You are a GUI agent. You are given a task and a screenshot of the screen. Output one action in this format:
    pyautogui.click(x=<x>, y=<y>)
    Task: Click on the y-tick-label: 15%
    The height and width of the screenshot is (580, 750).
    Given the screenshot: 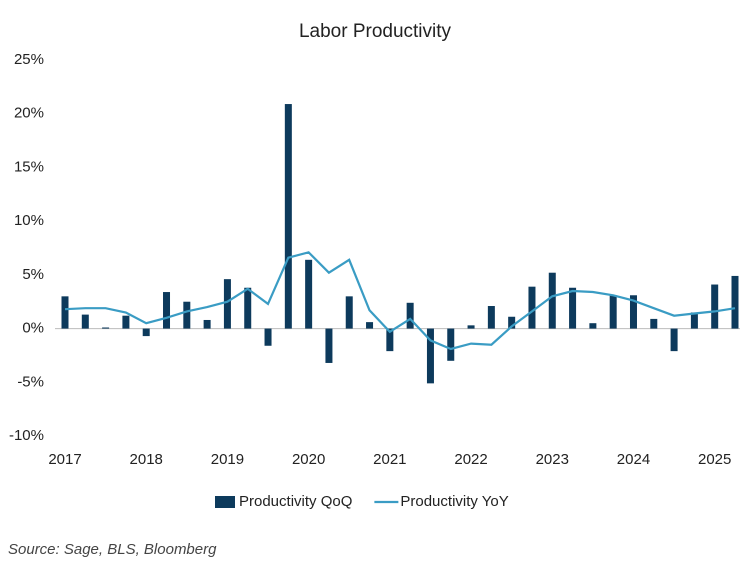 What is the action you would take?
    pyautogui.click(x=29, y=166)
    